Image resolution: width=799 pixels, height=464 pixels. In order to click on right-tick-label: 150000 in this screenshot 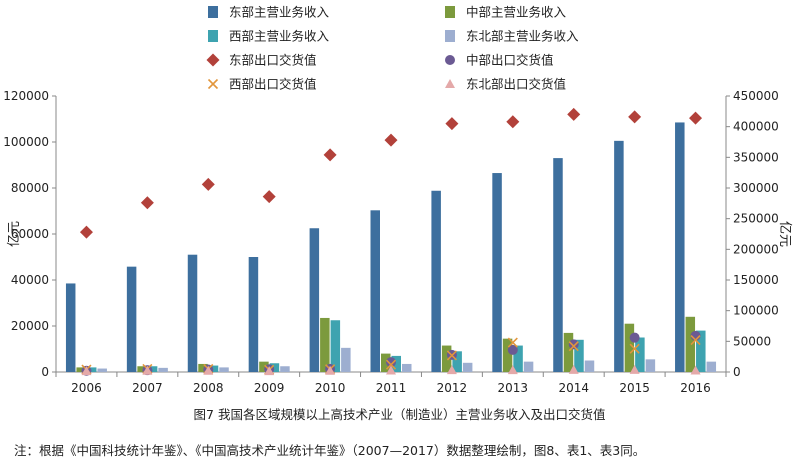, I will do `click(756, 280)`.